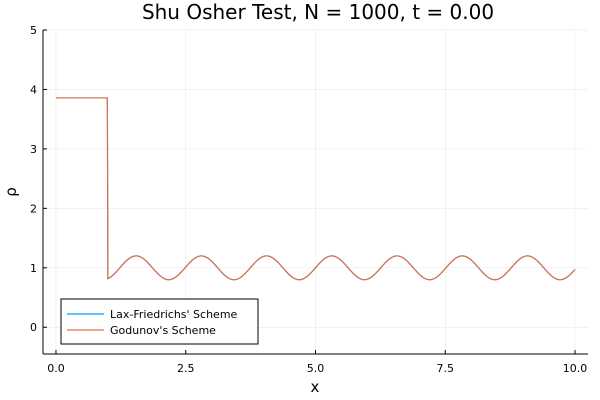 This screenshot has height=400, width=600. Describe the element at coordinates (33, 208) in the screenshot. I see `y-tick-label: 2` at that location.